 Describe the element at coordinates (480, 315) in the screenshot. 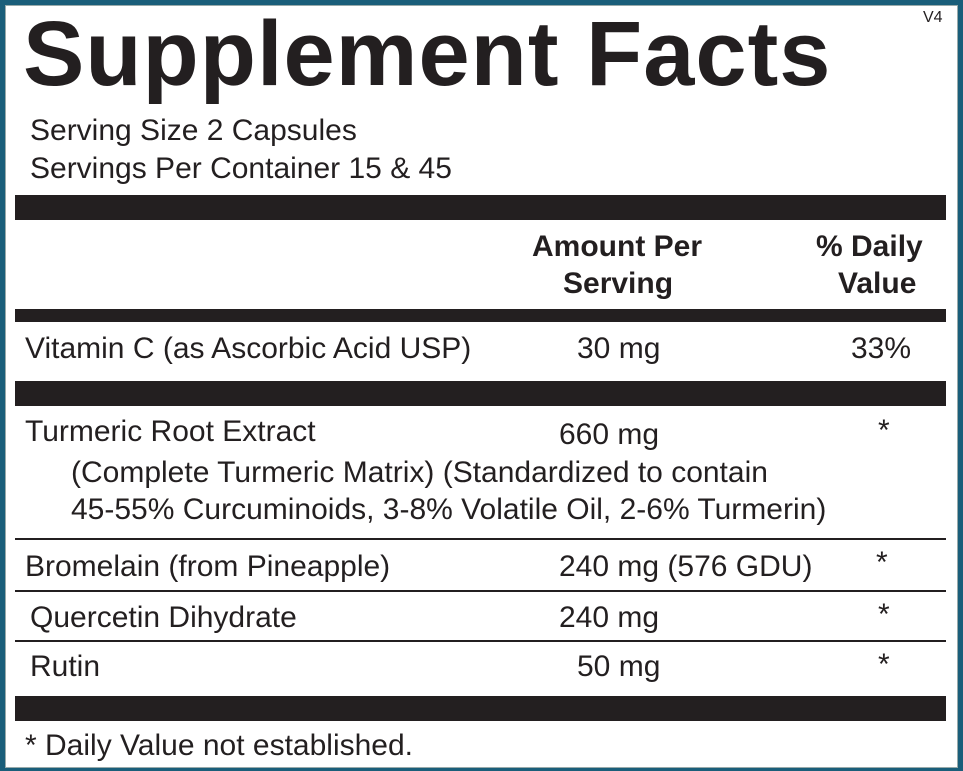

I see `divider-medium` at that location.